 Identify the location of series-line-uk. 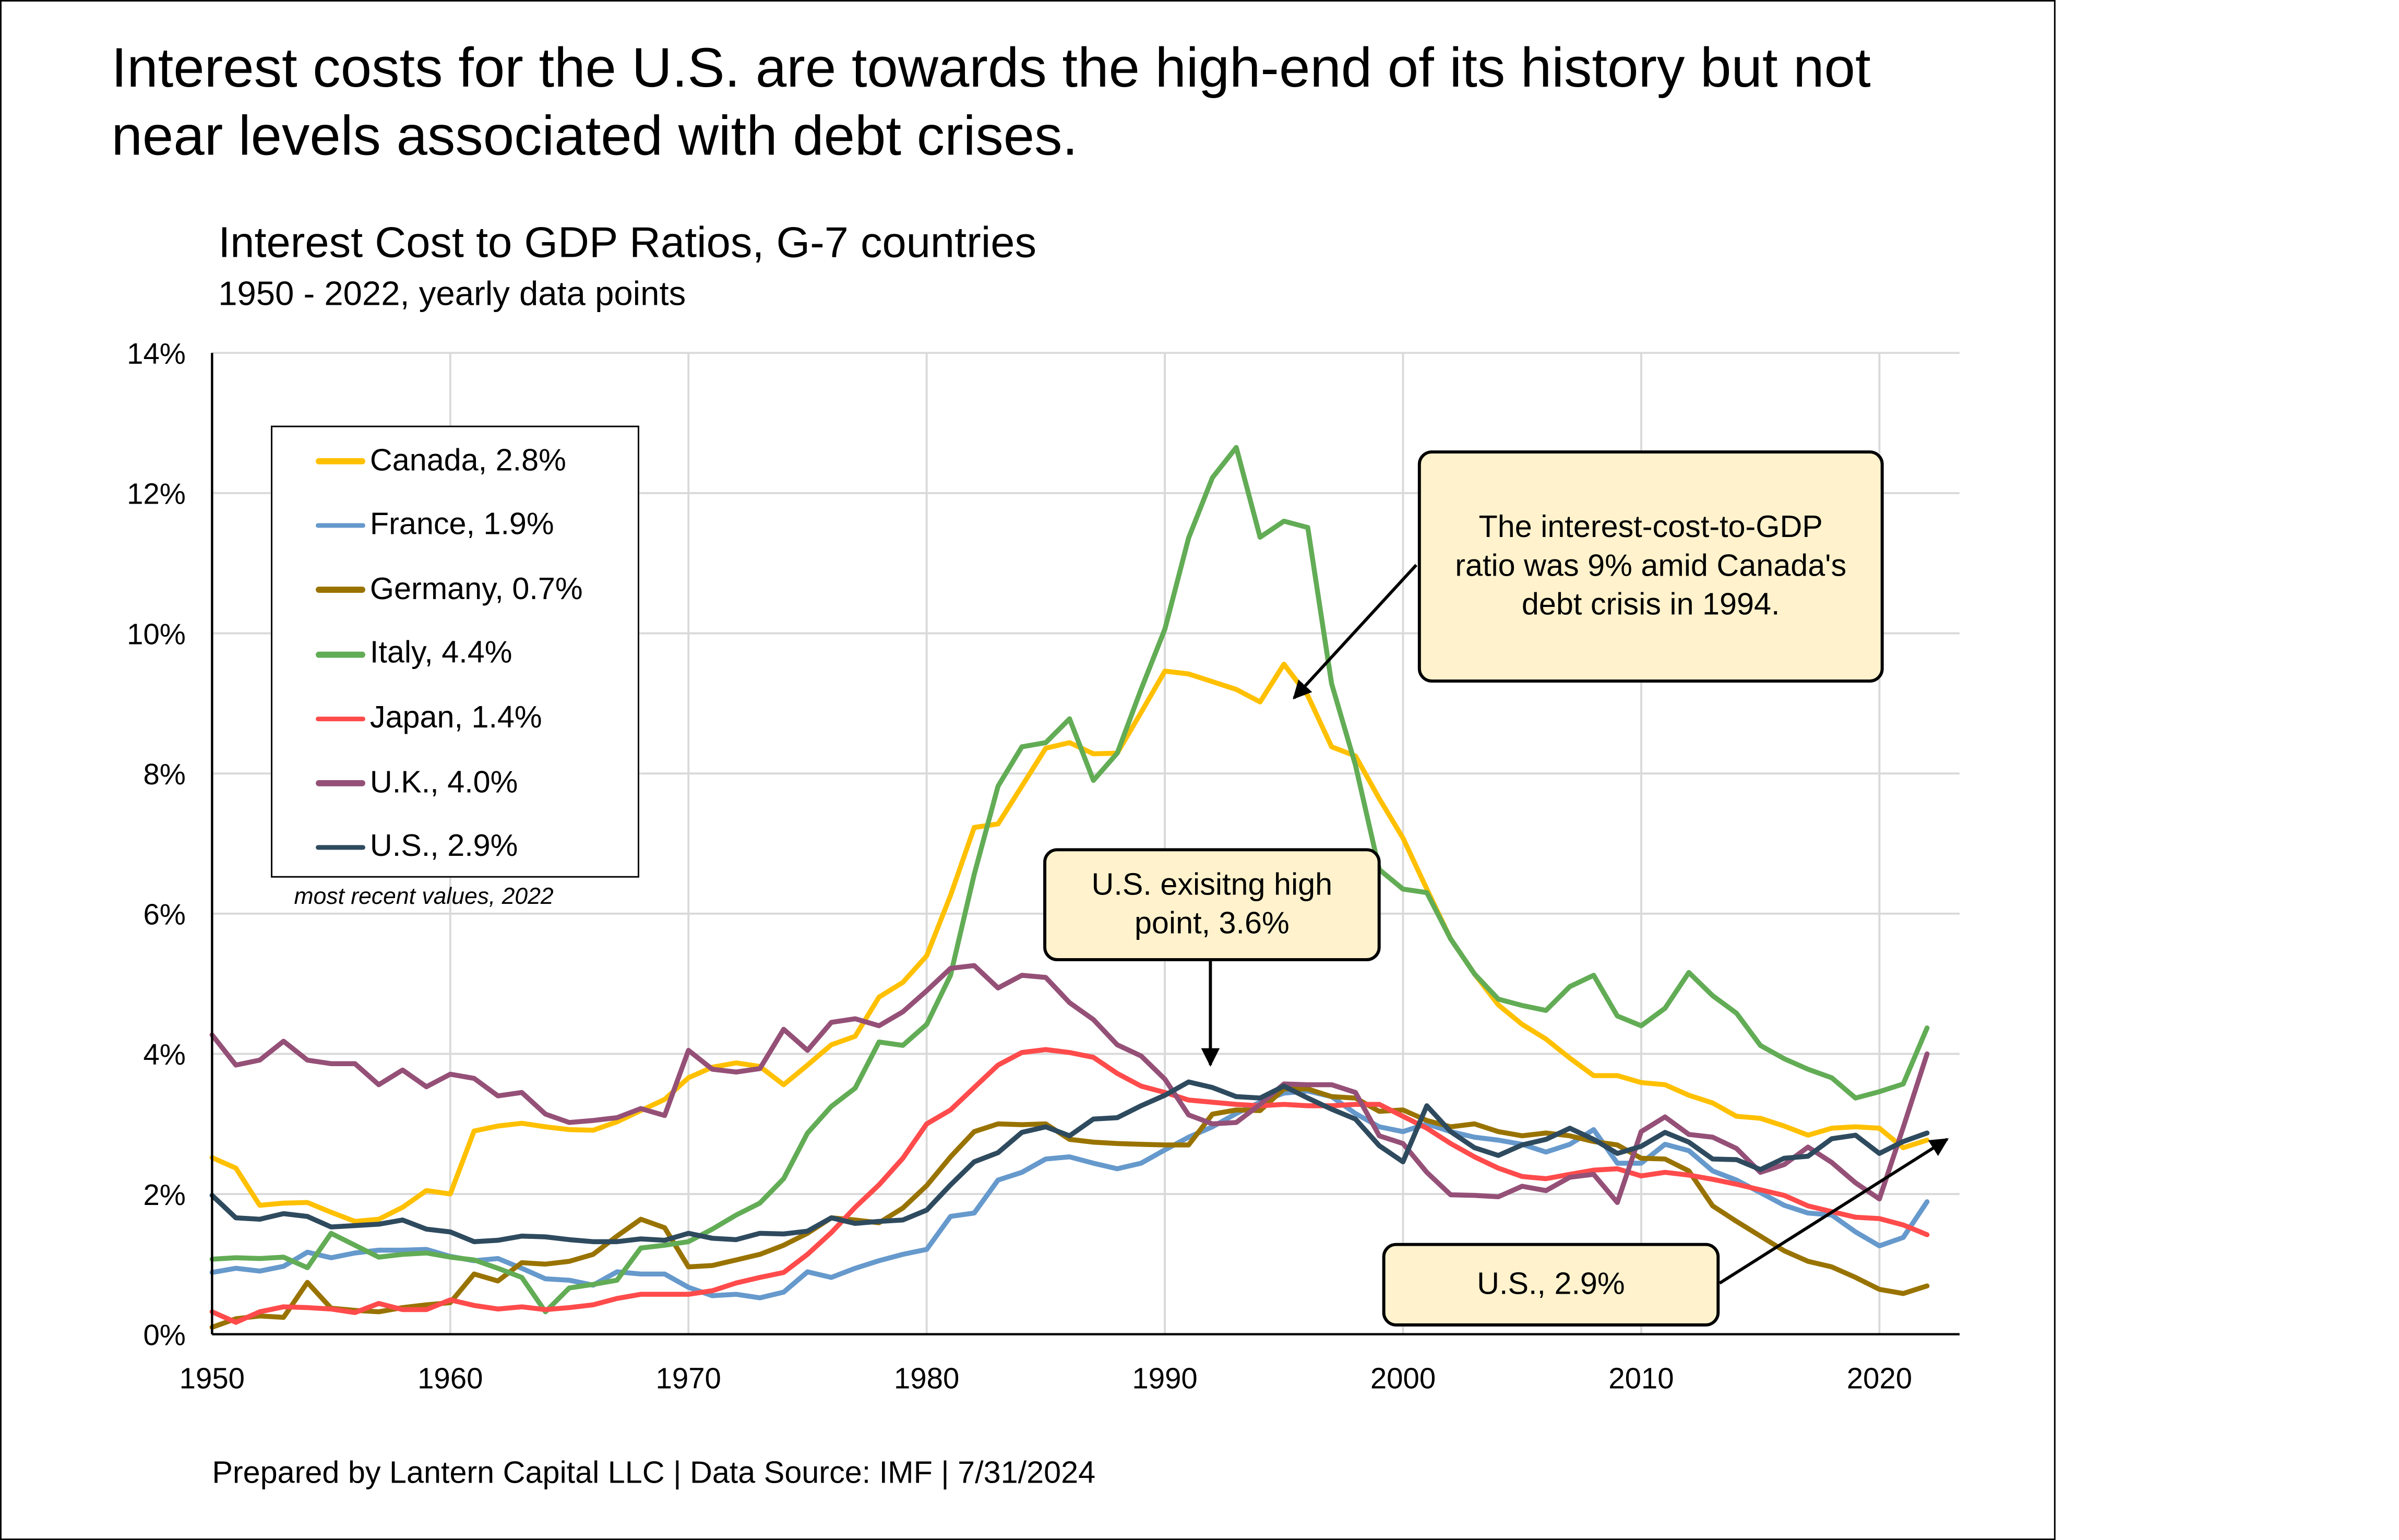
(1069, 1084).